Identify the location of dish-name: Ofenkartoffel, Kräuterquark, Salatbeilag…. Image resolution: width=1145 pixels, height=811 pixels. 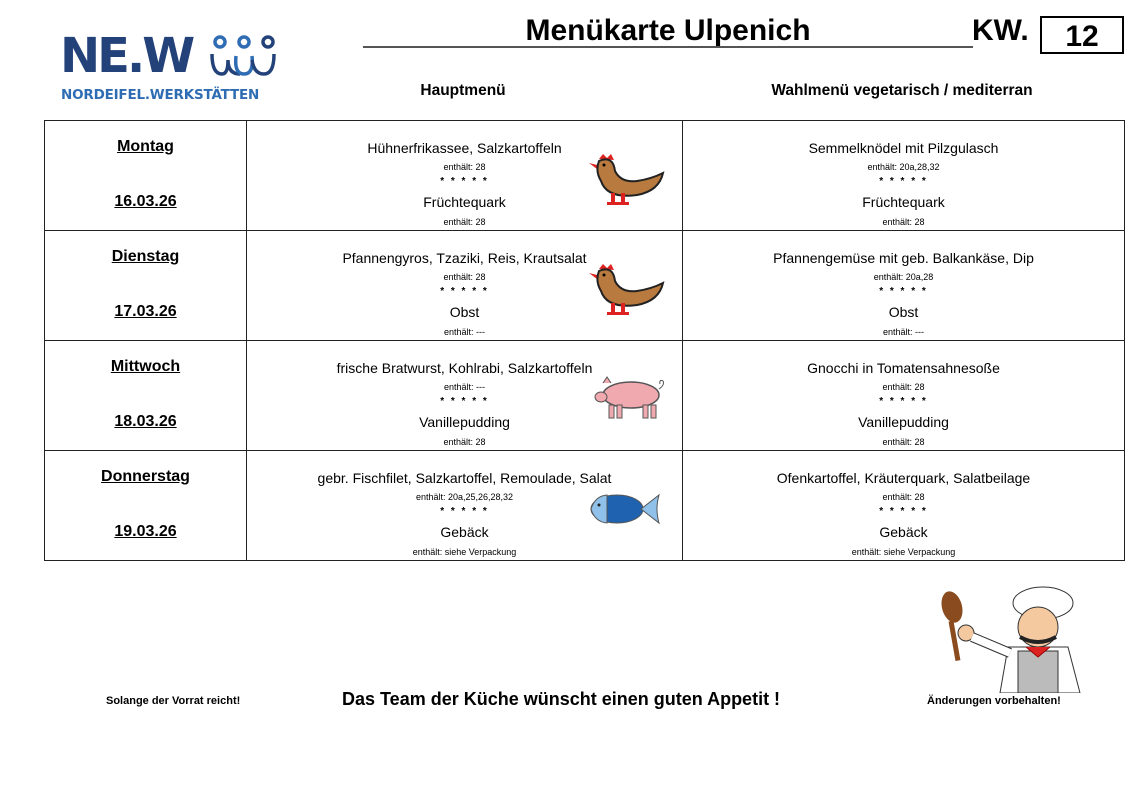
(903, 478).